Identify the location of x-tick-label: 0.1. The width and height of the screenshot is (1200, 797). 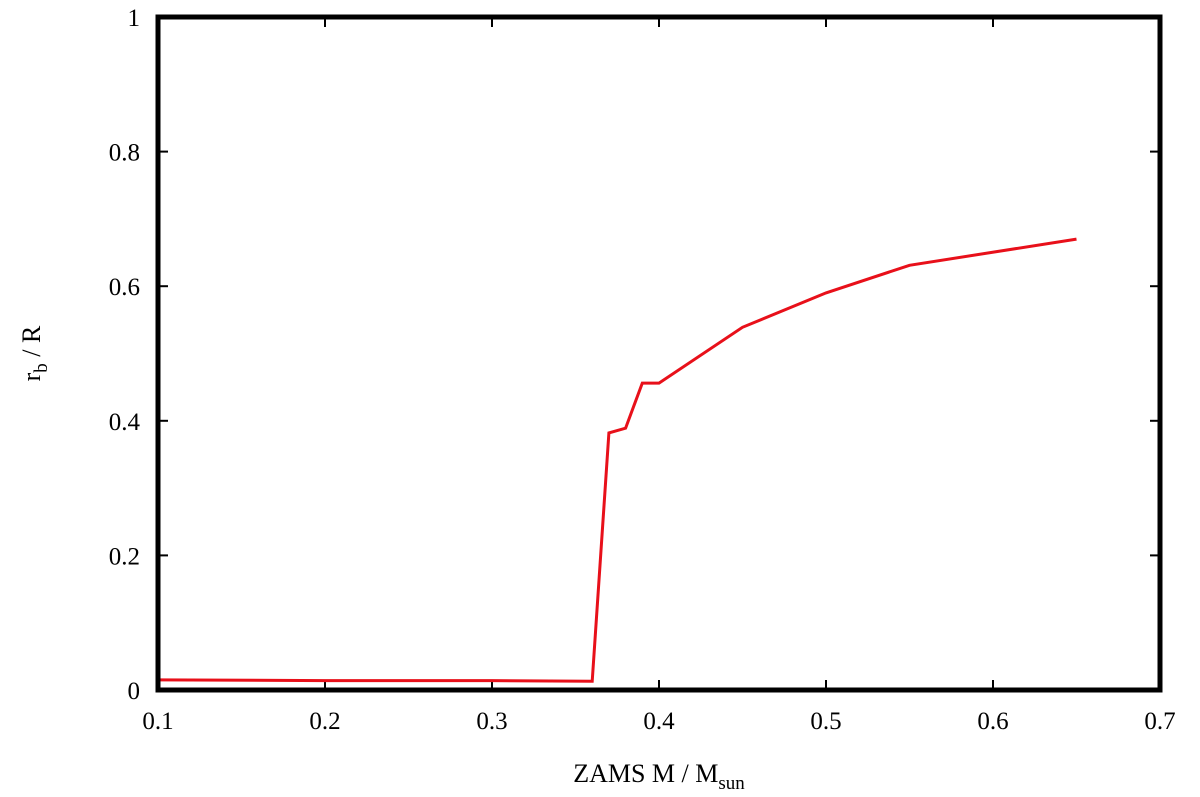
(157, 721).